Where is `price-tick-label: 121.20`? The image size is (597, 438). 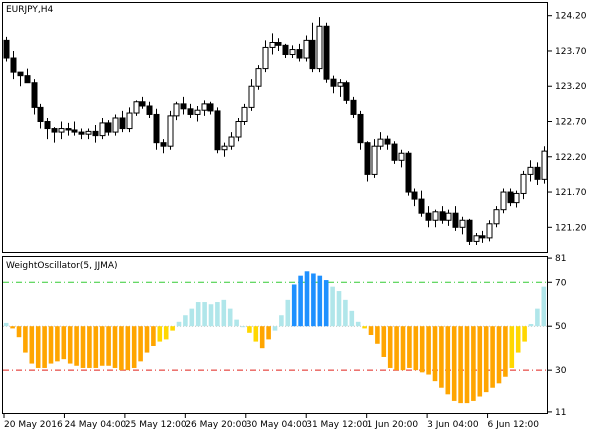
price-tick-label: 121.20 is located at coordinates (571, 228).